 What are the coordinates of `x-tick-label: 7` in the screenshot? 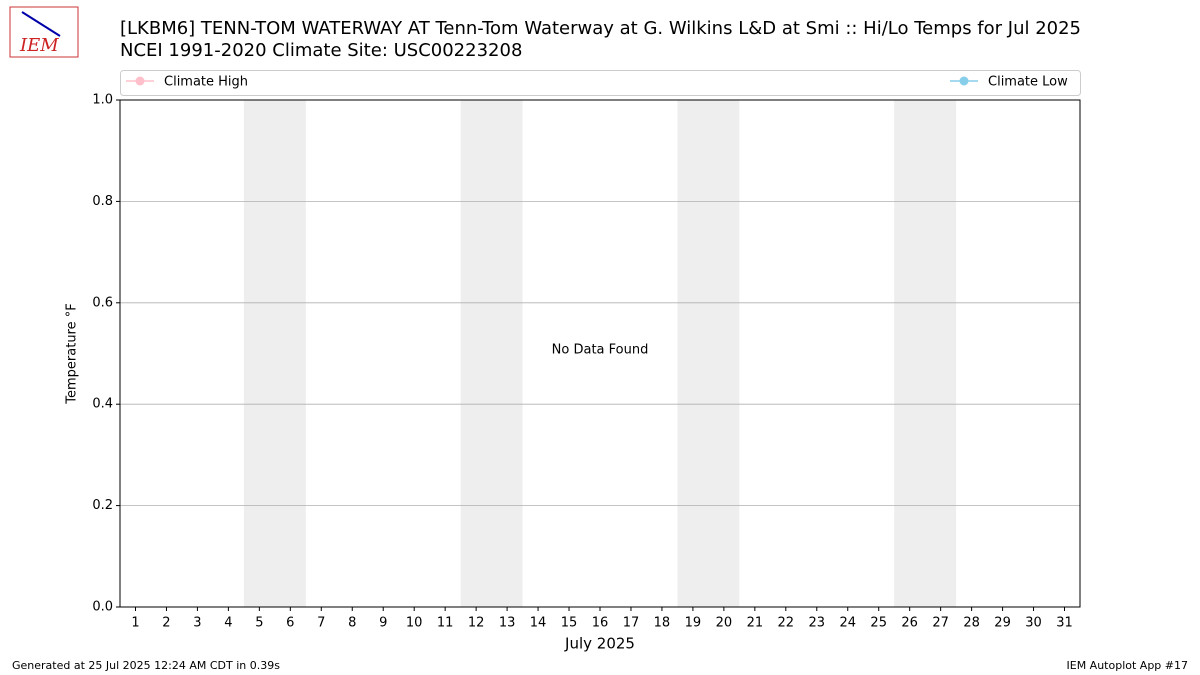 It's located at (321, 623).